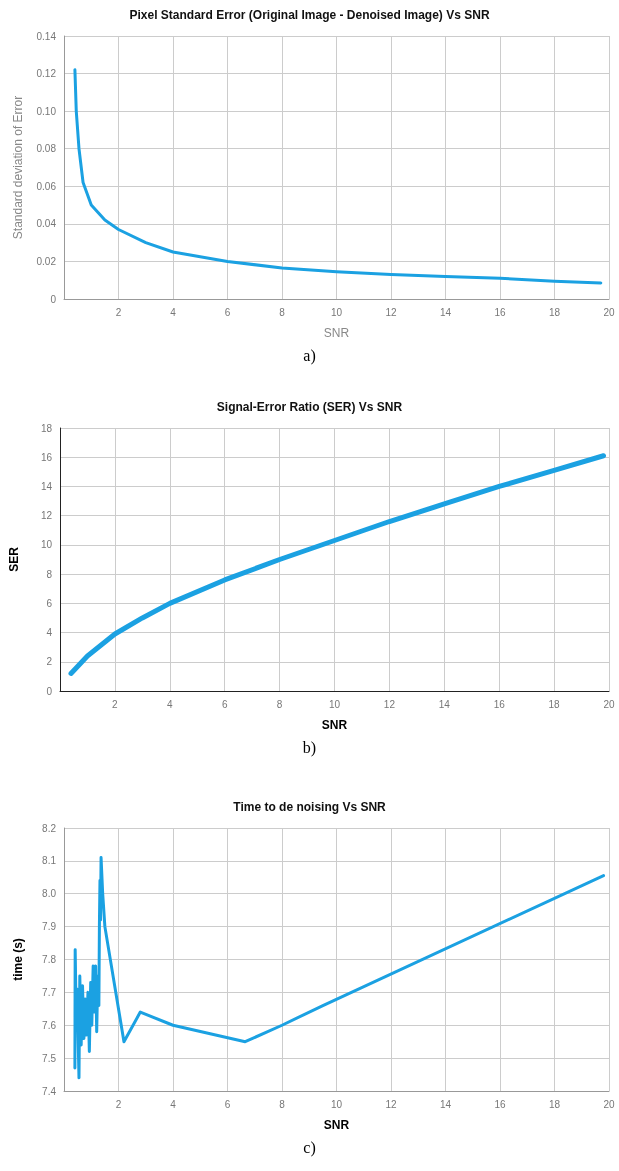 The image size is (619, 1171). I want to click on y-tick-label: 8.1, so click(49, 861).